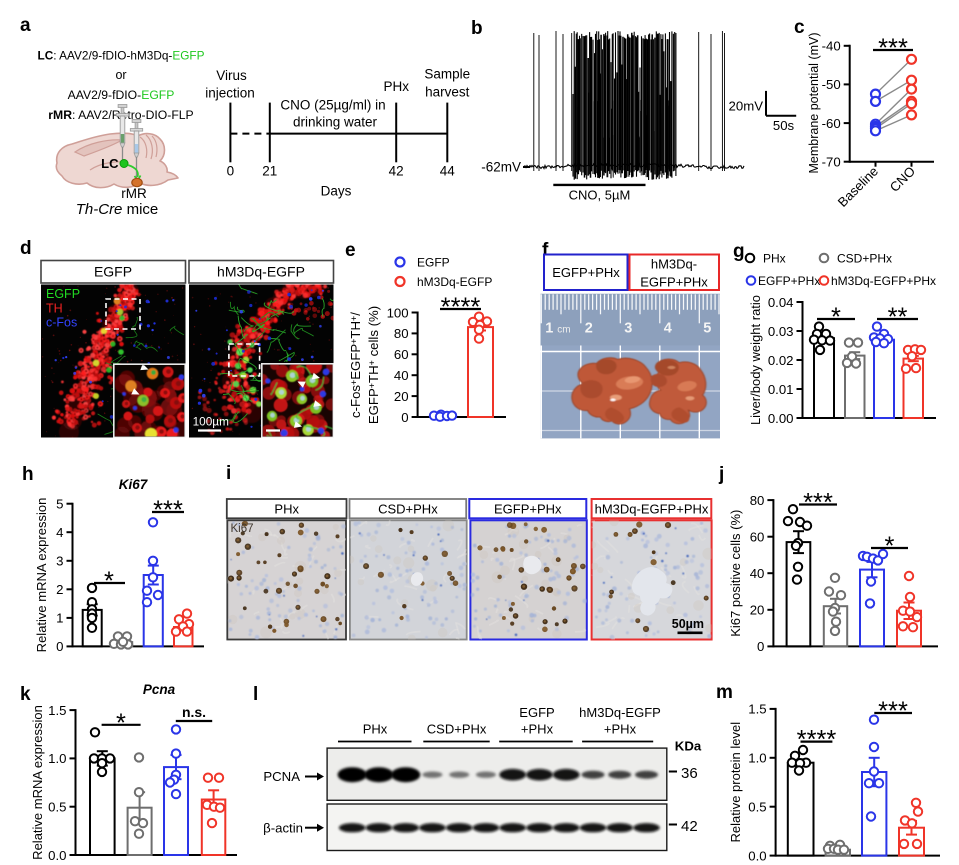  I want to click on svg-text: LC, so click(110, 163).